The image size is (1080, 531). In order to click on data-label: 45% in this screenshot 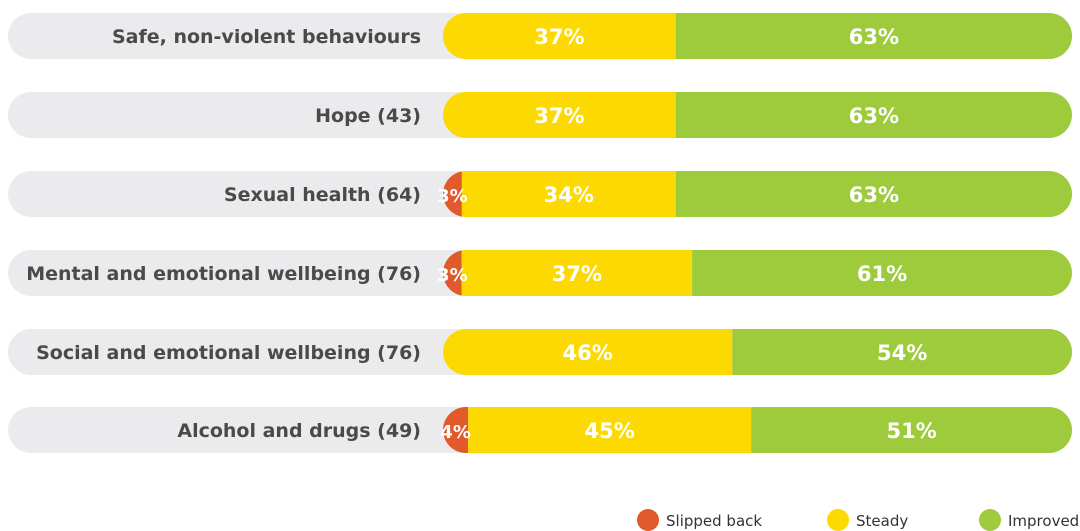, I will do `click(610, 431)`.